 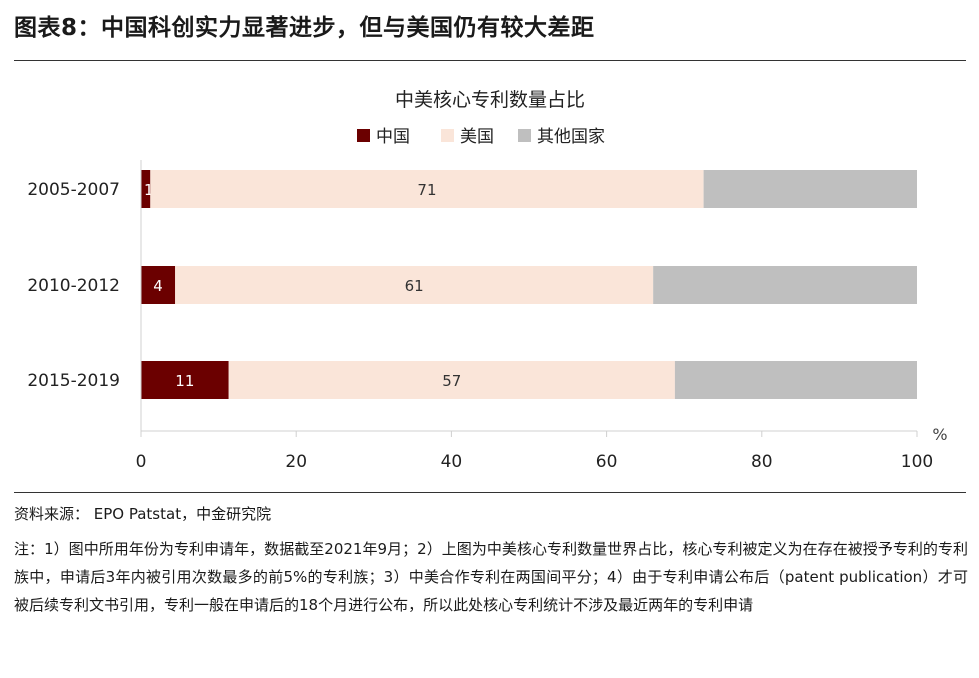 I want to click on x-tick-label-3: 40, so click(x=452, y=462).